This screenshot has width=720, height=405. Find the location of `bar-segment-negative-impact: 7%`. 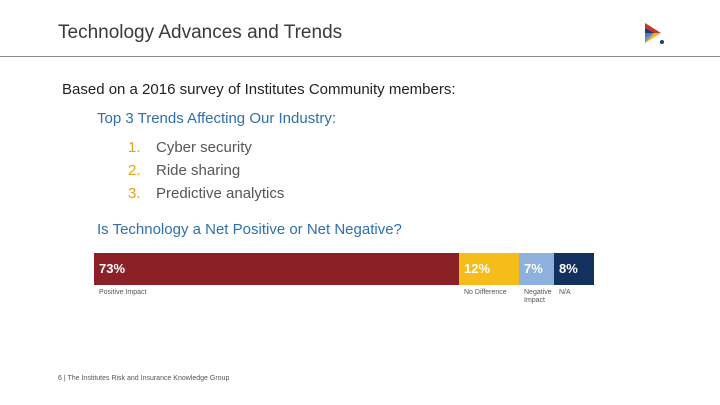

bar-segment-negative-impact: 7% is located at coordinates (536, 269).